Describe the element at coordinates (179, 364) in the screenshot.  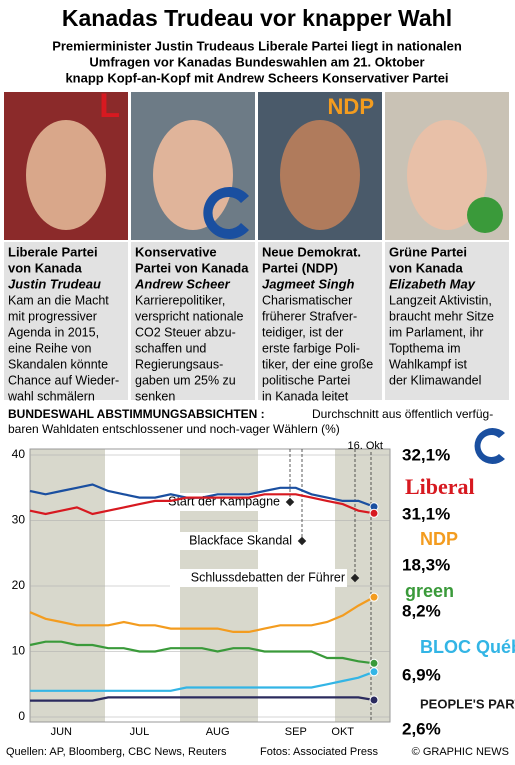
I see `panel-text: Regierungsaus-` at that location.